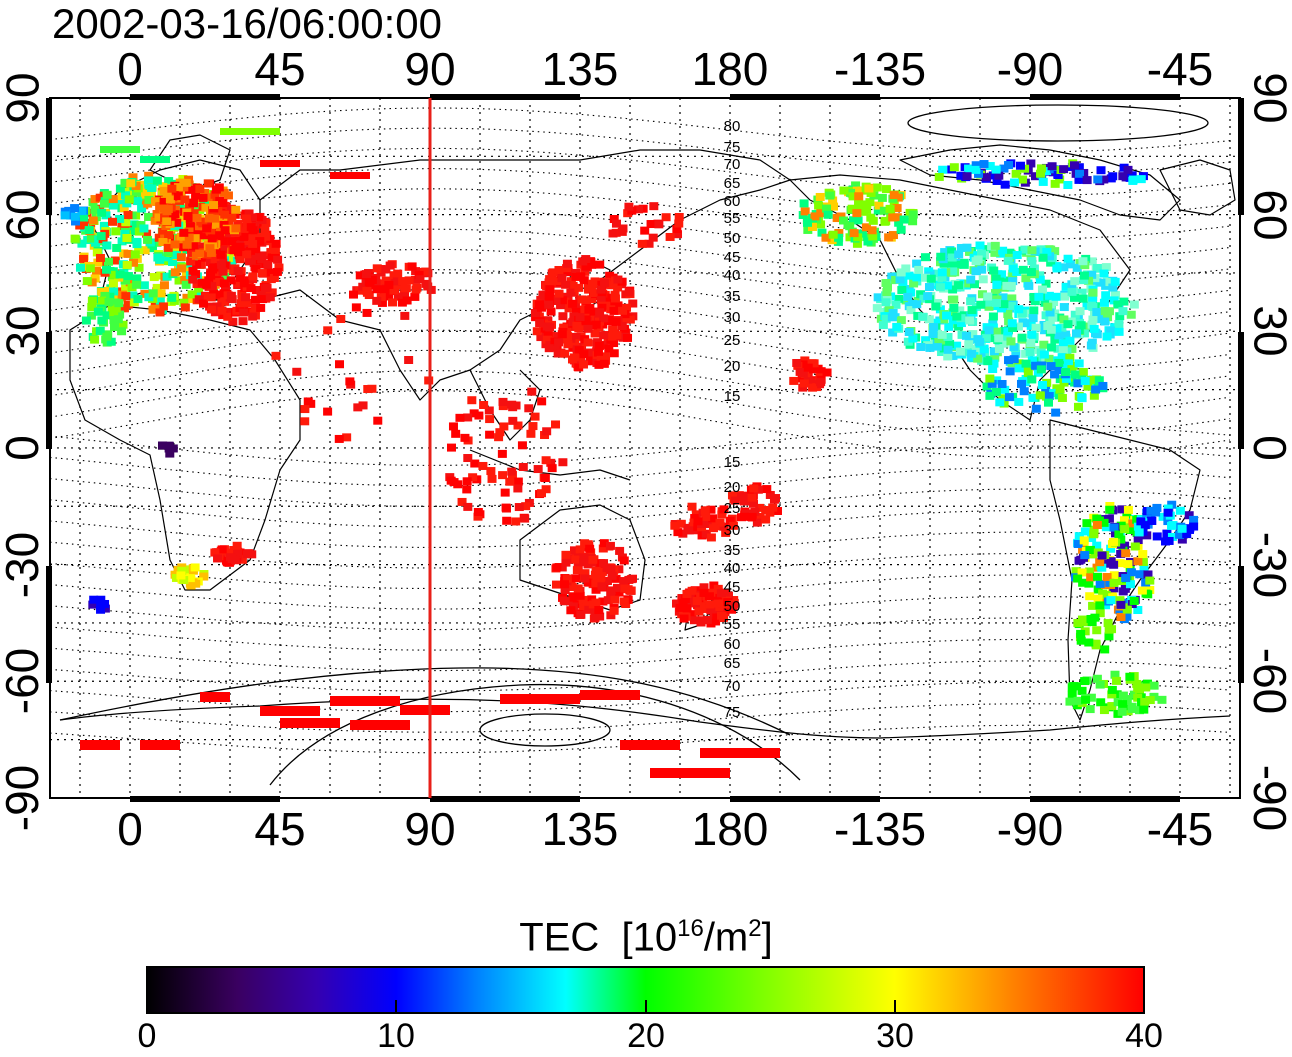 The width and height of the screenshot is (1292, 1057). What do you see at coordinates (1030, 69) in the screenshot?
I see `top-lon-tick: -90` at bounding box center [1030, 69].